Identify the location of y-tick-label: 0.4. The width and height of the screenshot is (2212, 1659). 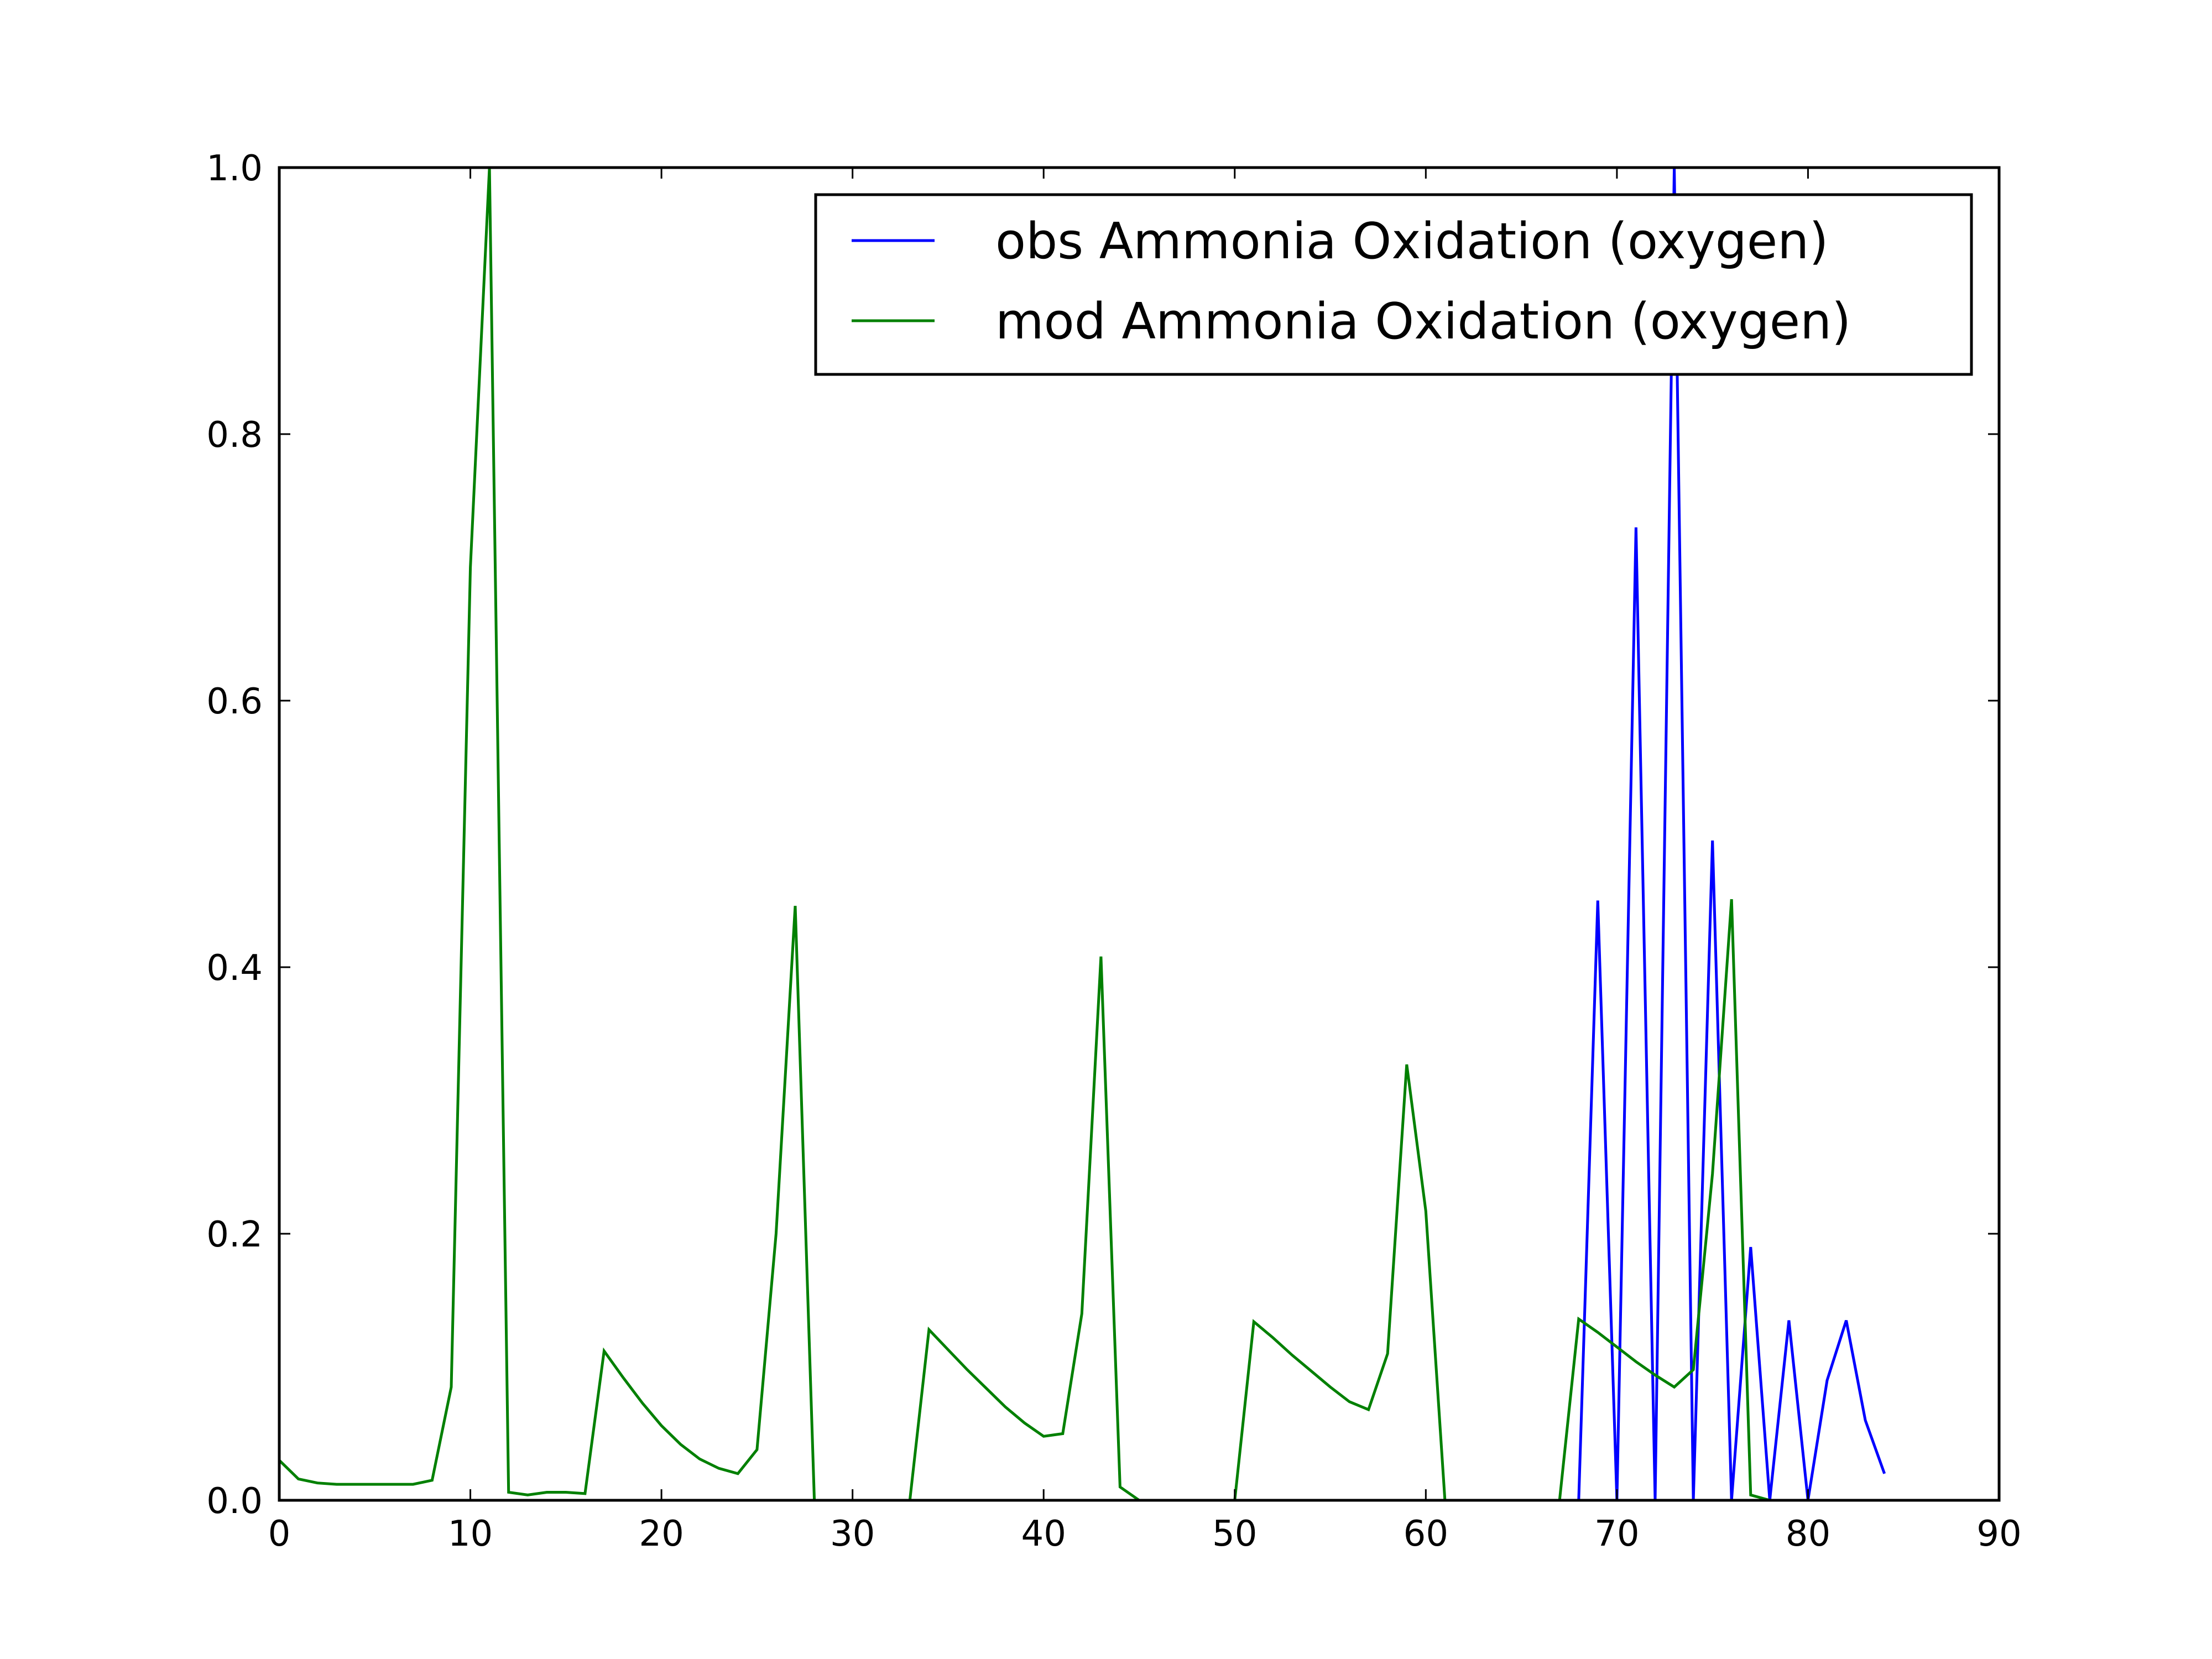
(235, 969).